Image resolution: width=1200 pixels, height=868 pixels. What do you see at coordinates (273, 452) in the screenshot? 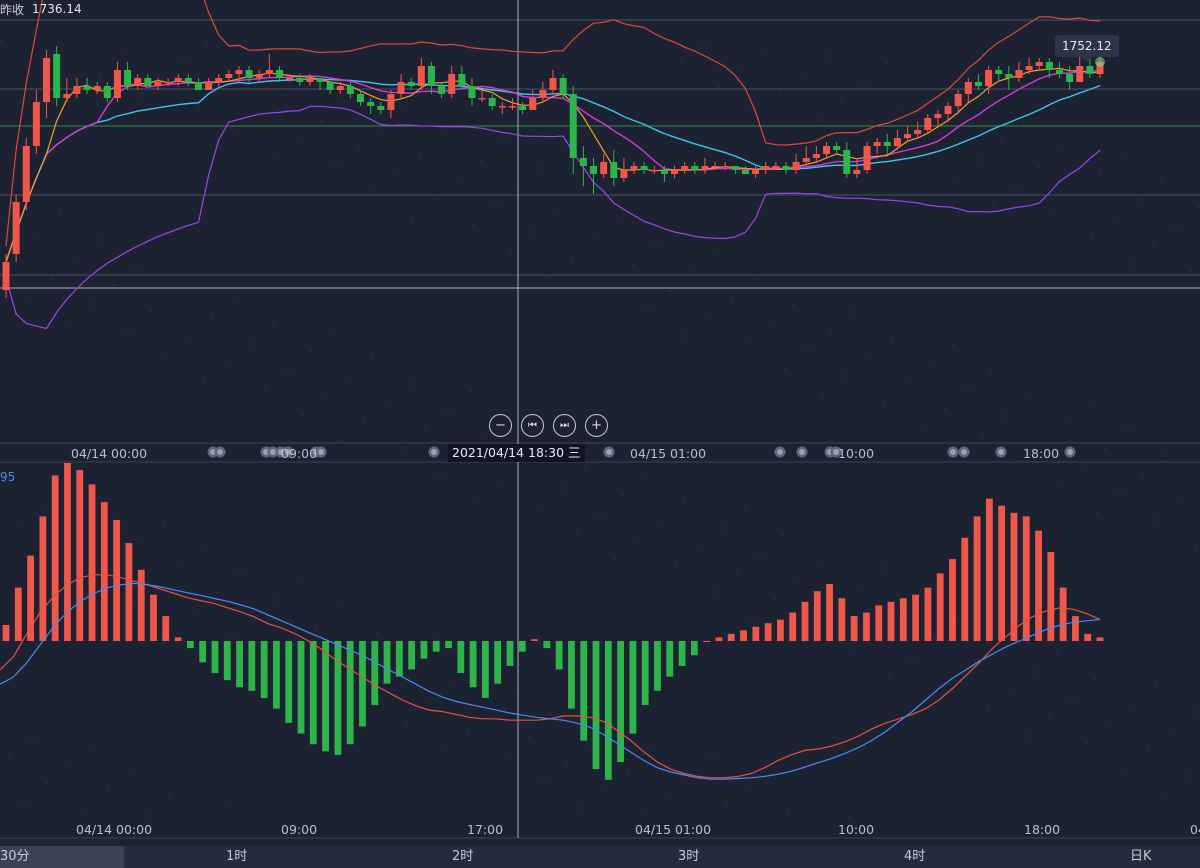
I see `event-marker-dot` at bounding box center [273, 452].